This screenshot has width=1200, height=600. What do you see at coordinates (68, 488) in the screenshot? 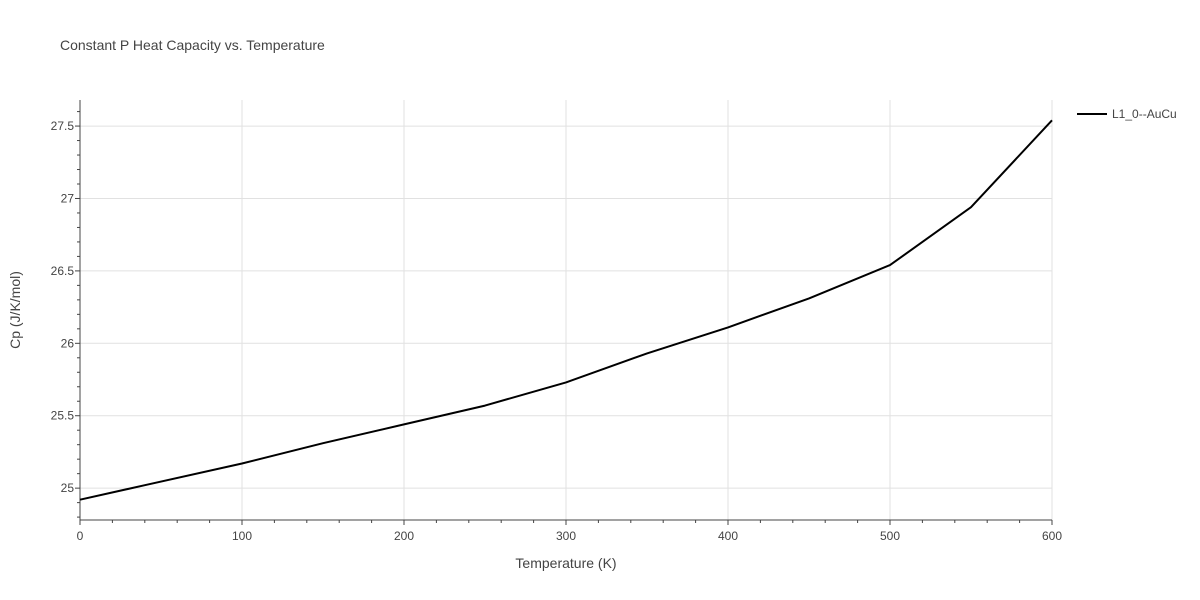
I see `y-tick-label: 25` at bounding box center [68, 488].